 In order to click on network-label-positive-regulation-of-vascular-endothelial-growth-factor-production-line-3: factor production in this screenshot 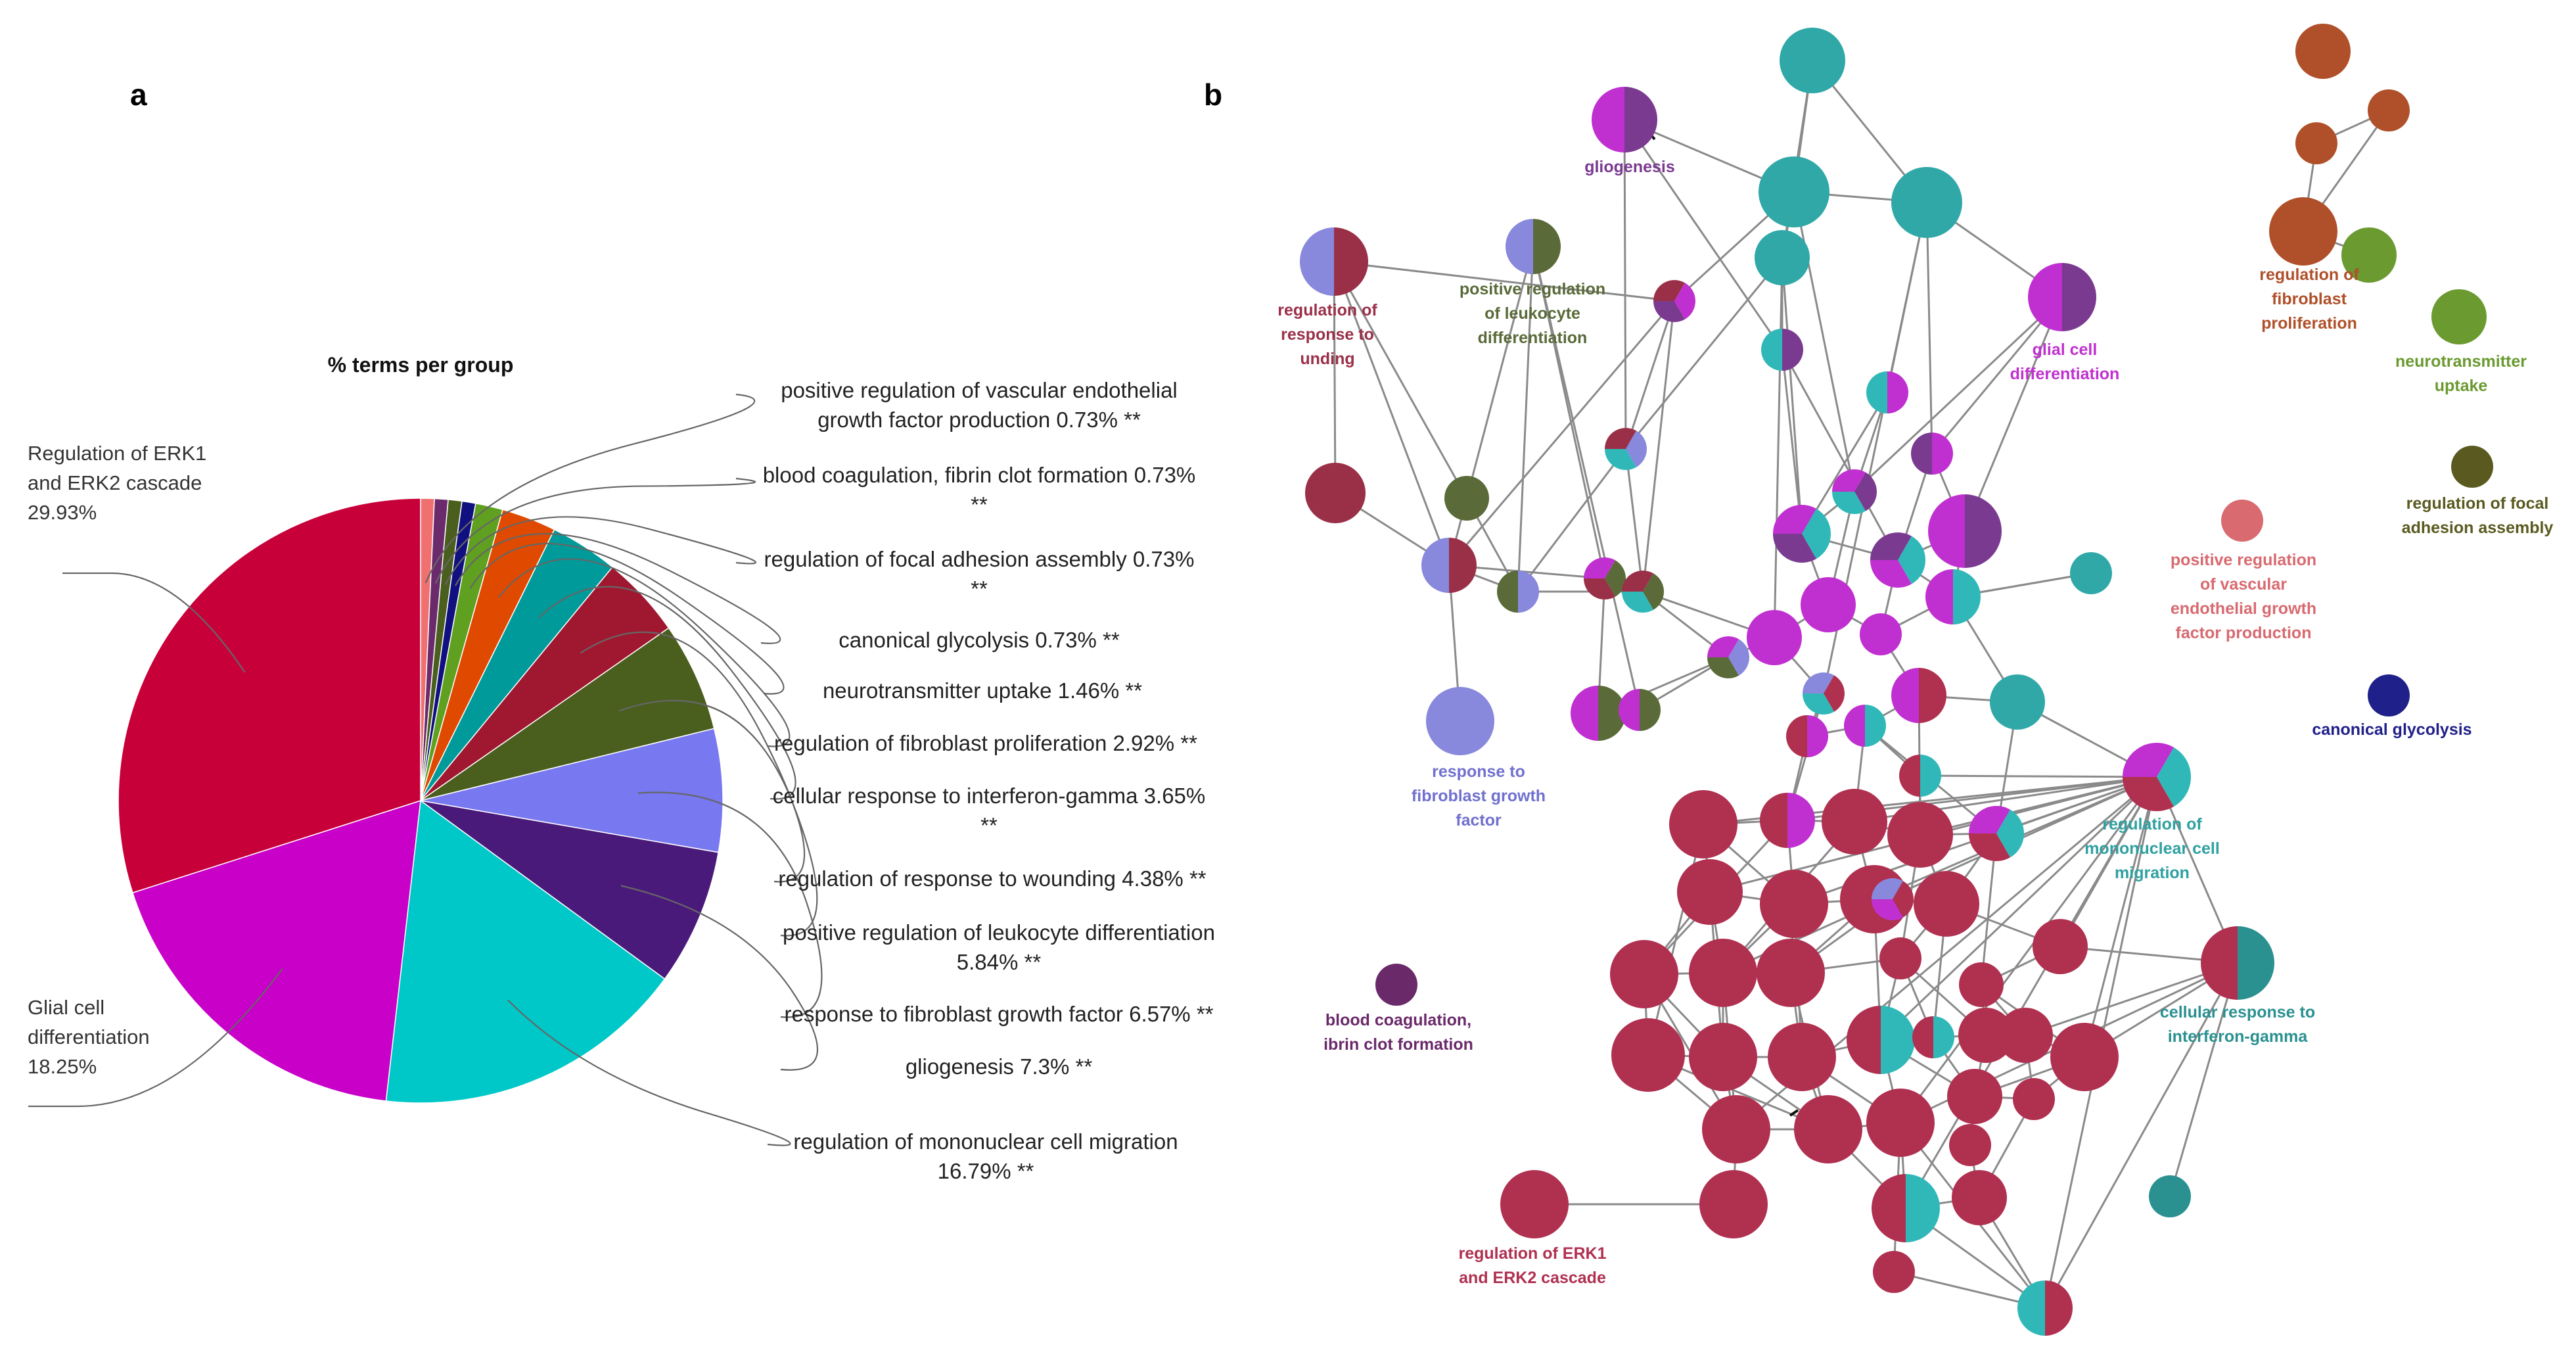, I will do `click(2244, 633)`.